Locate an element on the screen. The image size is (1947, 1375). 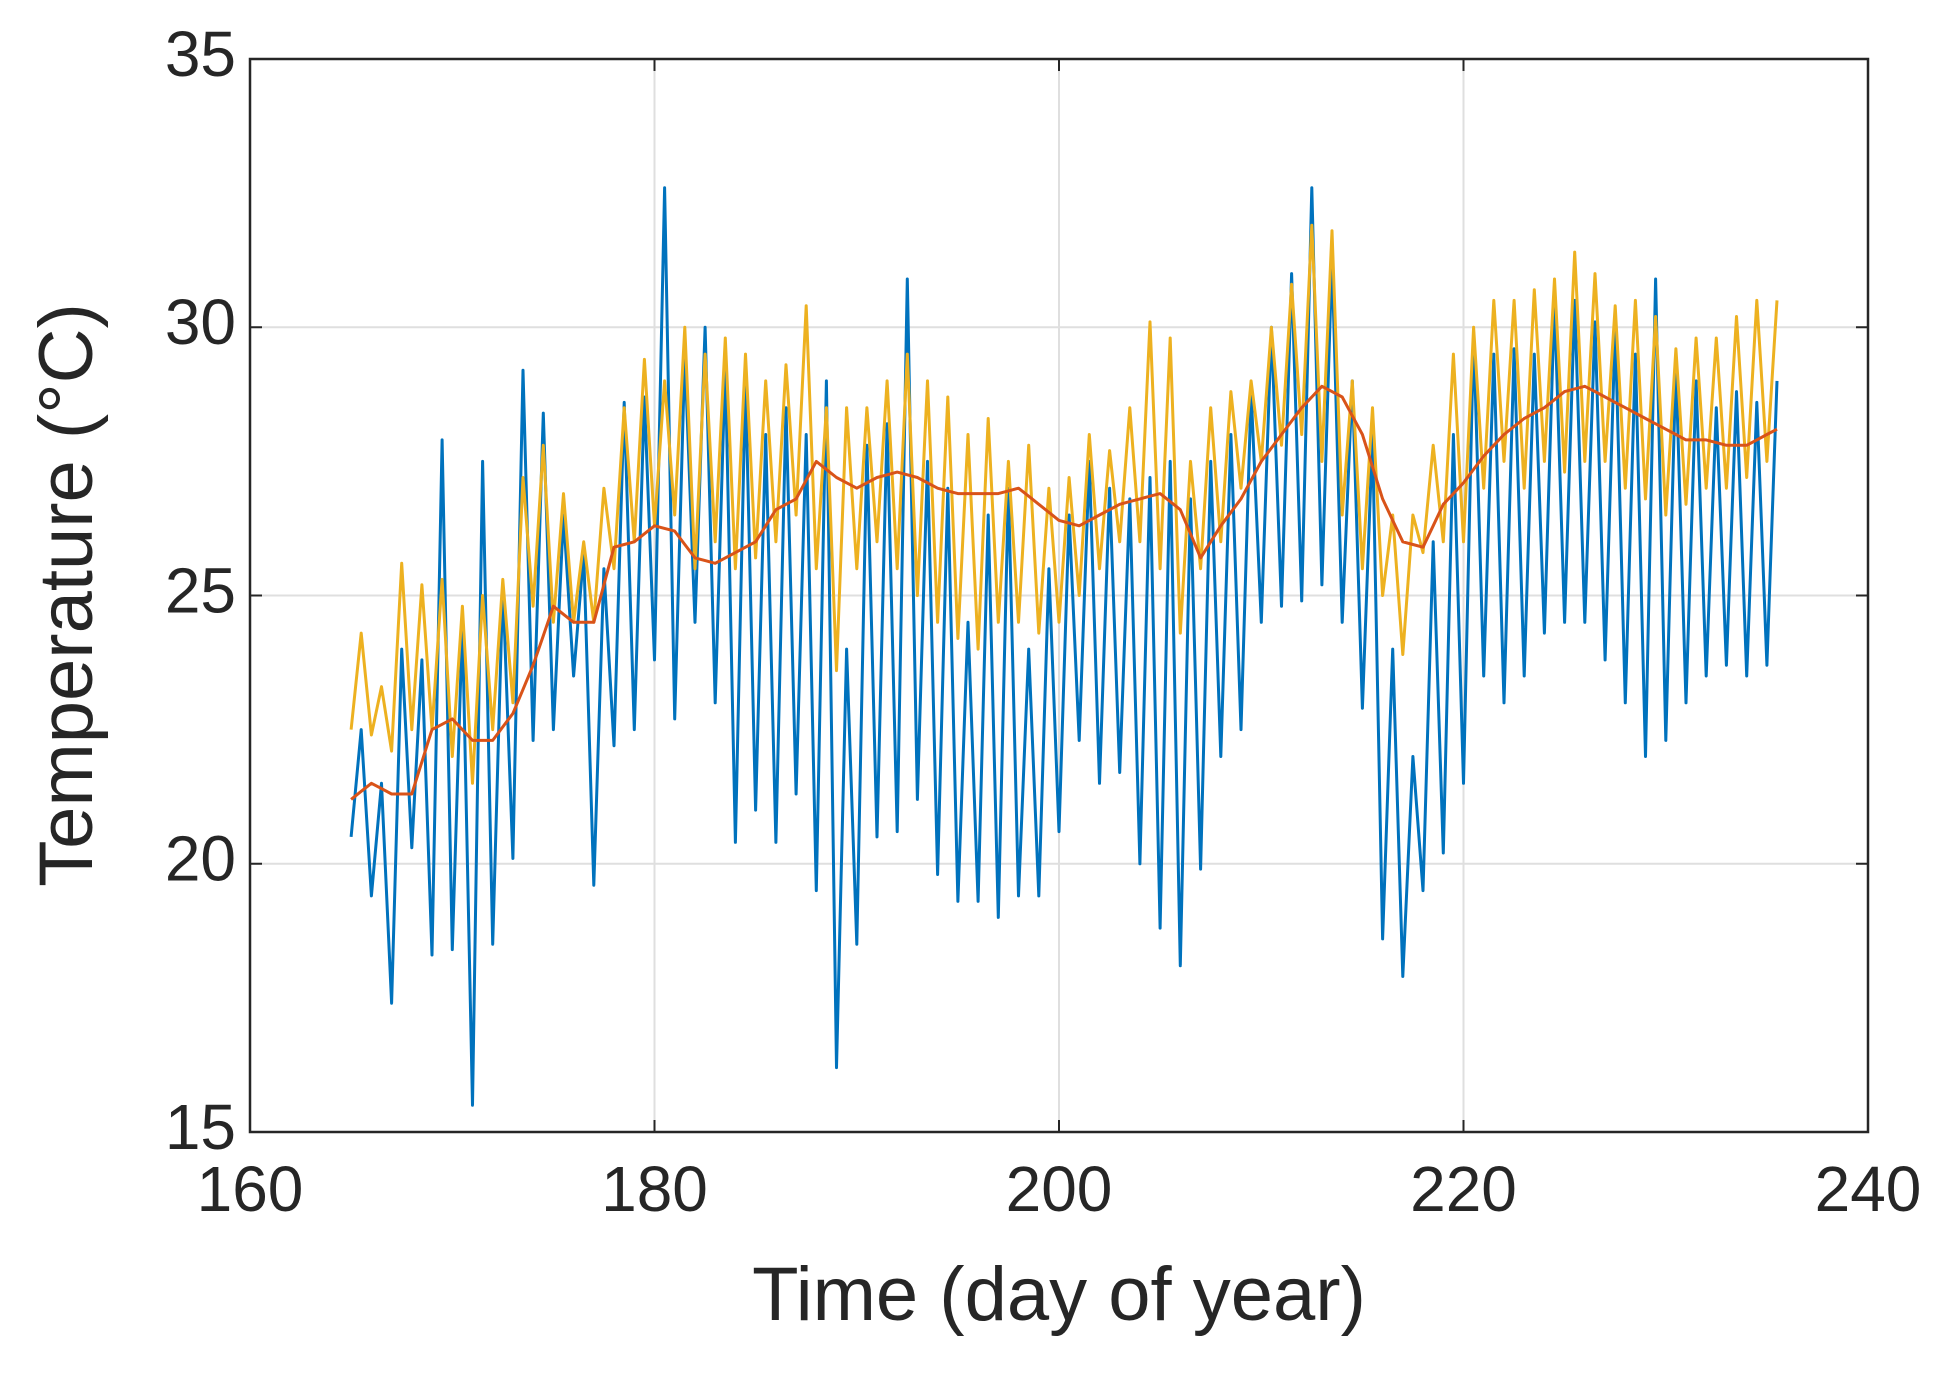
y-tick-label: 30 is located at coordinates (200, 322).